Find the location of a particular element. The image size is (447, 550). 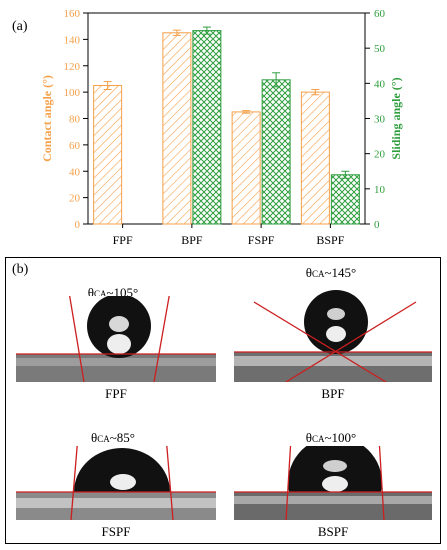

right-axis-tick-label: 50 is located at coordinates (380, 49).